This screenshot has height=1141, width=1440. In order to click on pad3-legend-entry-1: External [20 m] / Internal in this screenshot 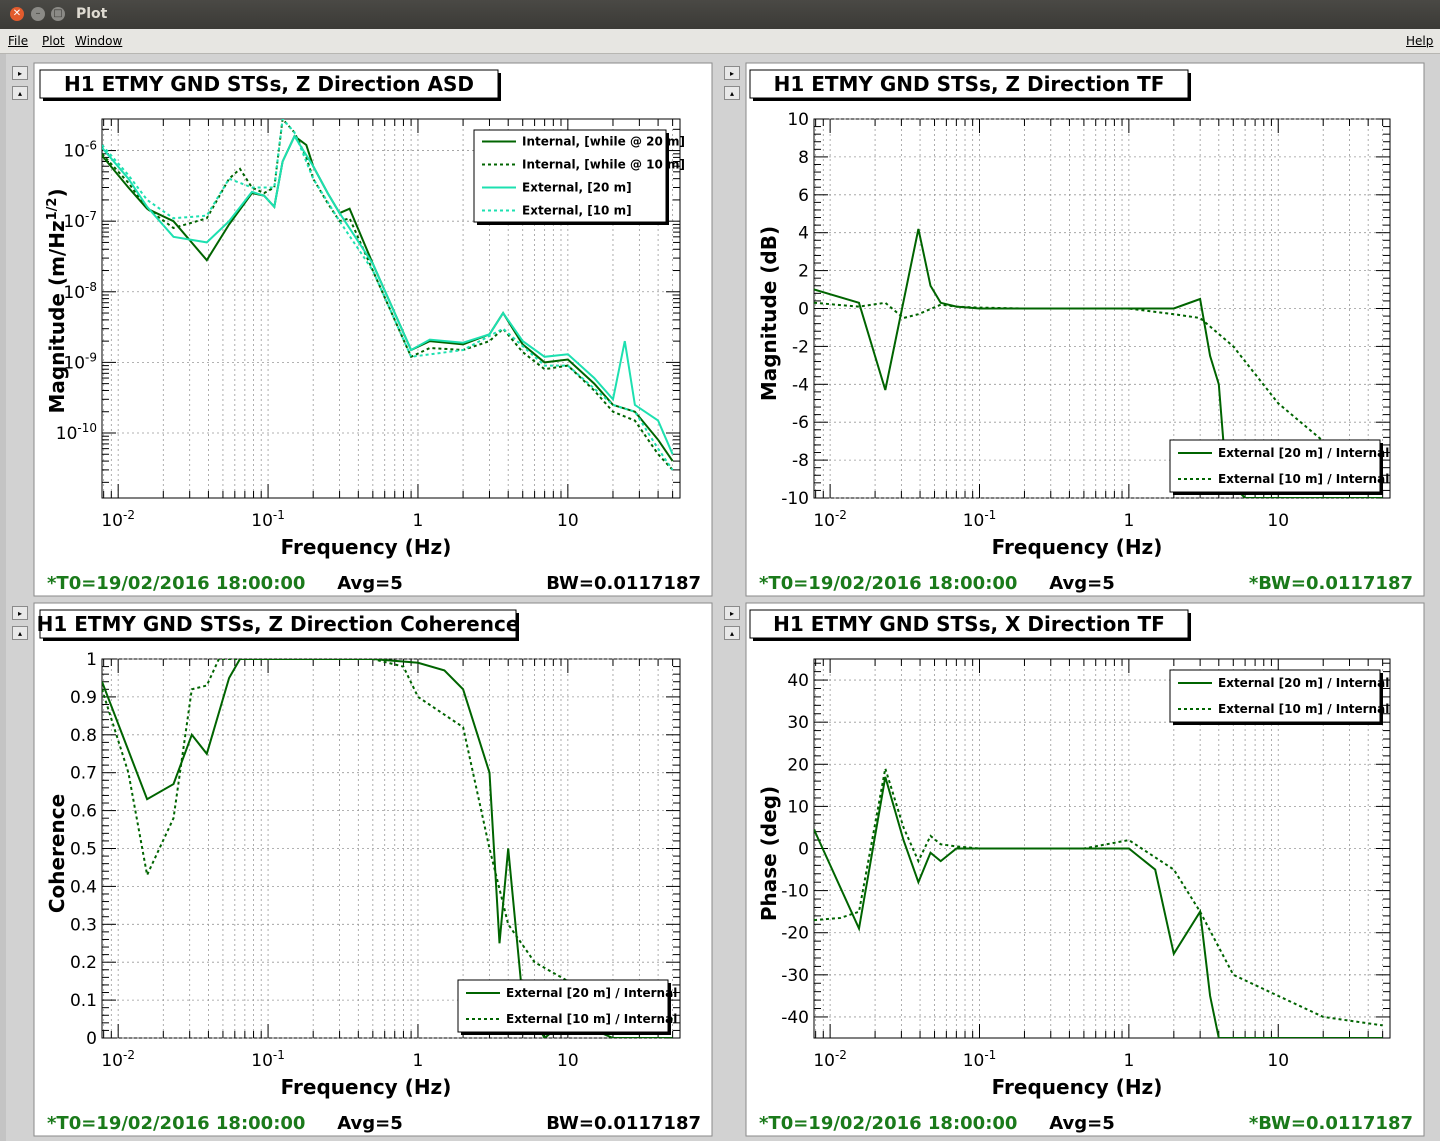, I will do `click(591, 993)`.